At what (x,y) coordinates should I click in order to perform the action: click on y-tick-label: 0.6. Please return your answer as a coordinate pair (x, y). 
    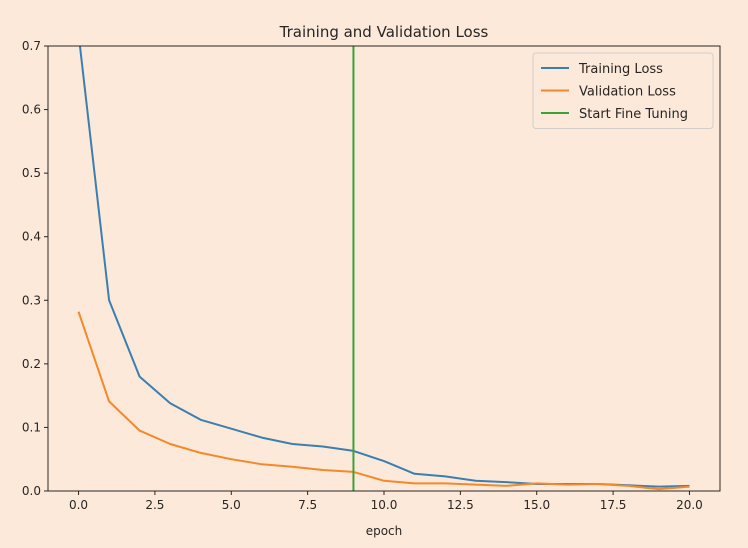
    Looking at the image, I should click on (31, 110).